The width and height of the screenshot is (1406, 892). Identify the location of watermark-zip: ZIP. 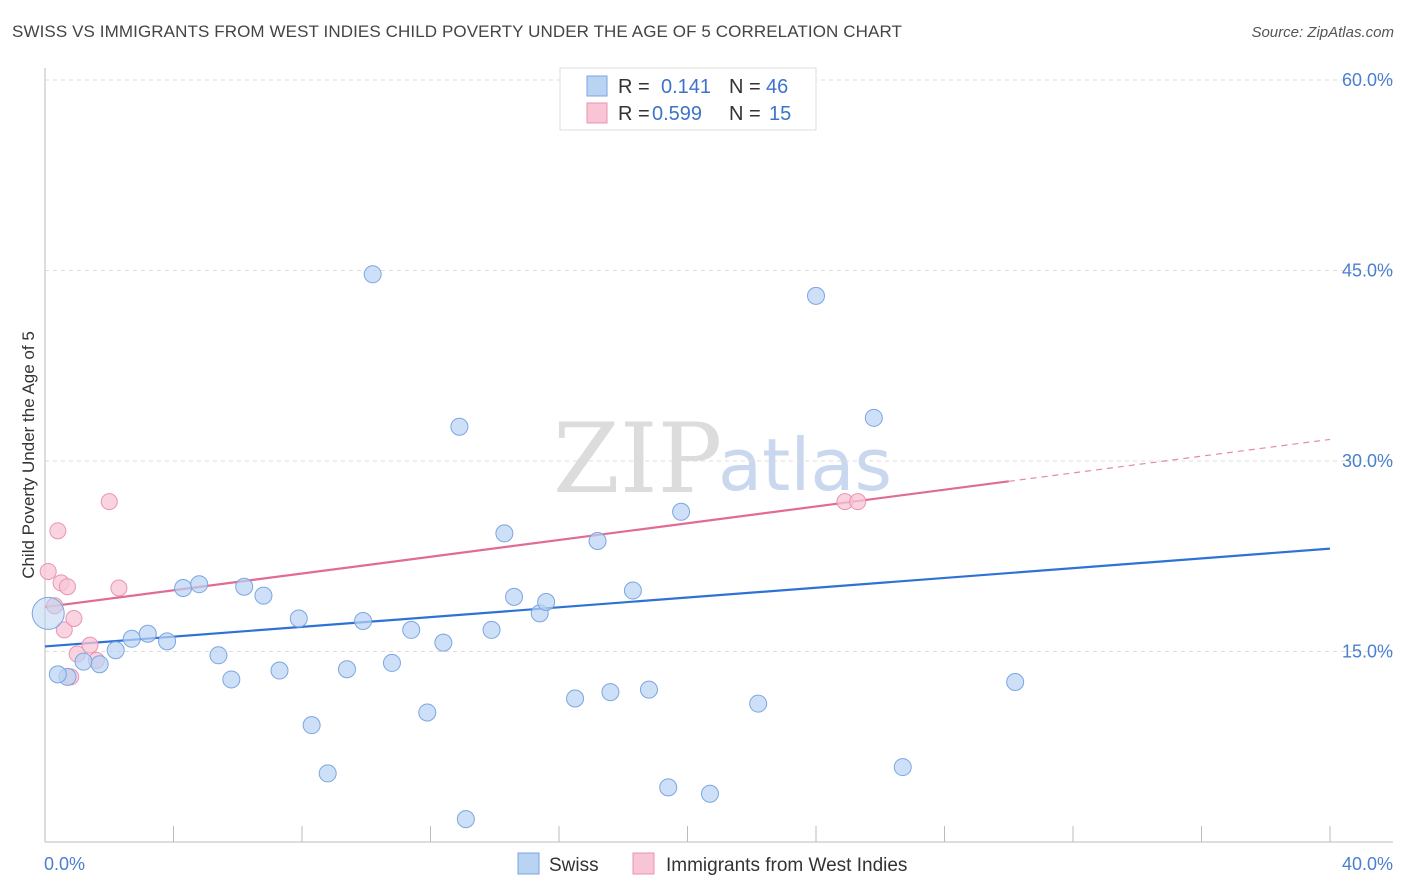
(637, 459).